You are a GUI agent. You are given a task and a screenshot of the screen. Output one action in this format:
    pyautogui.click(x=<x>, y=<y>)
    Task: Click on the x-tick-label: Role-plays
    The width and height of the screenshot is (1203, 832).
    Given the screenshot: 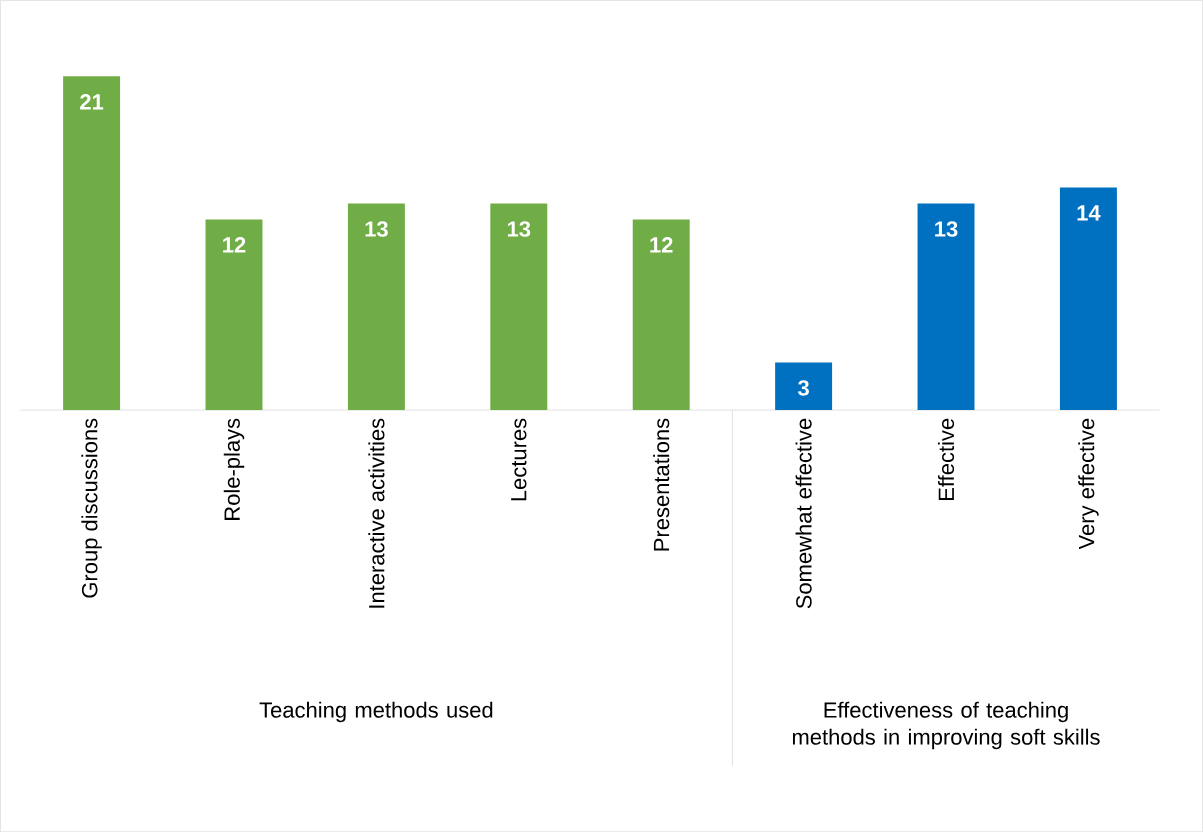 What is the action you would take?
    pyautogui.click(x=234, y=469)
    